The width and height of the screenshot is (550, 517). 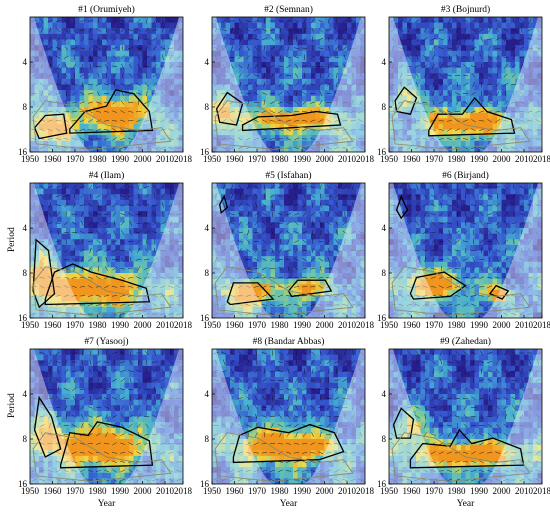 What do you see at coordinates (107, 504) in the screenshot?
I see `x-axis-label: Year` at bounding box center [107, 504].